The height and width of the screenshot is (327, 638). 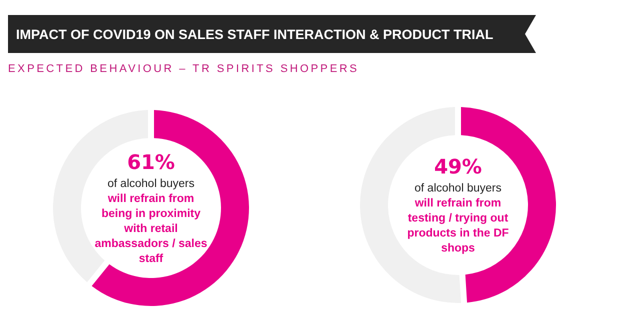 I want to click on text: will refrain from being in proximity with retail ambassadors / sales staff, so click(x=151, y=229).